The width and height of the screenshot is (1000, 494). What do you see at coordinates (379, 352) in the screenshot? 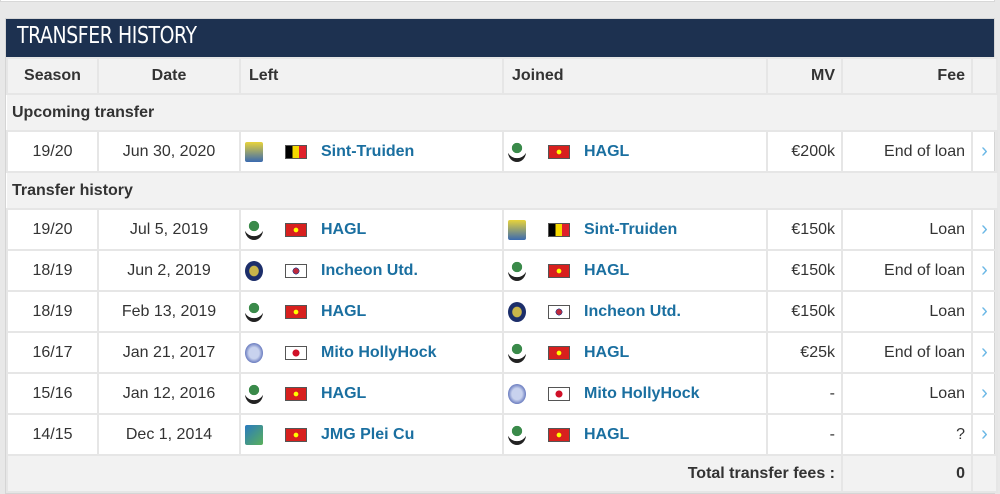
I see `left-club-link: Mito HollyHock` at bounding box center [379, 352].